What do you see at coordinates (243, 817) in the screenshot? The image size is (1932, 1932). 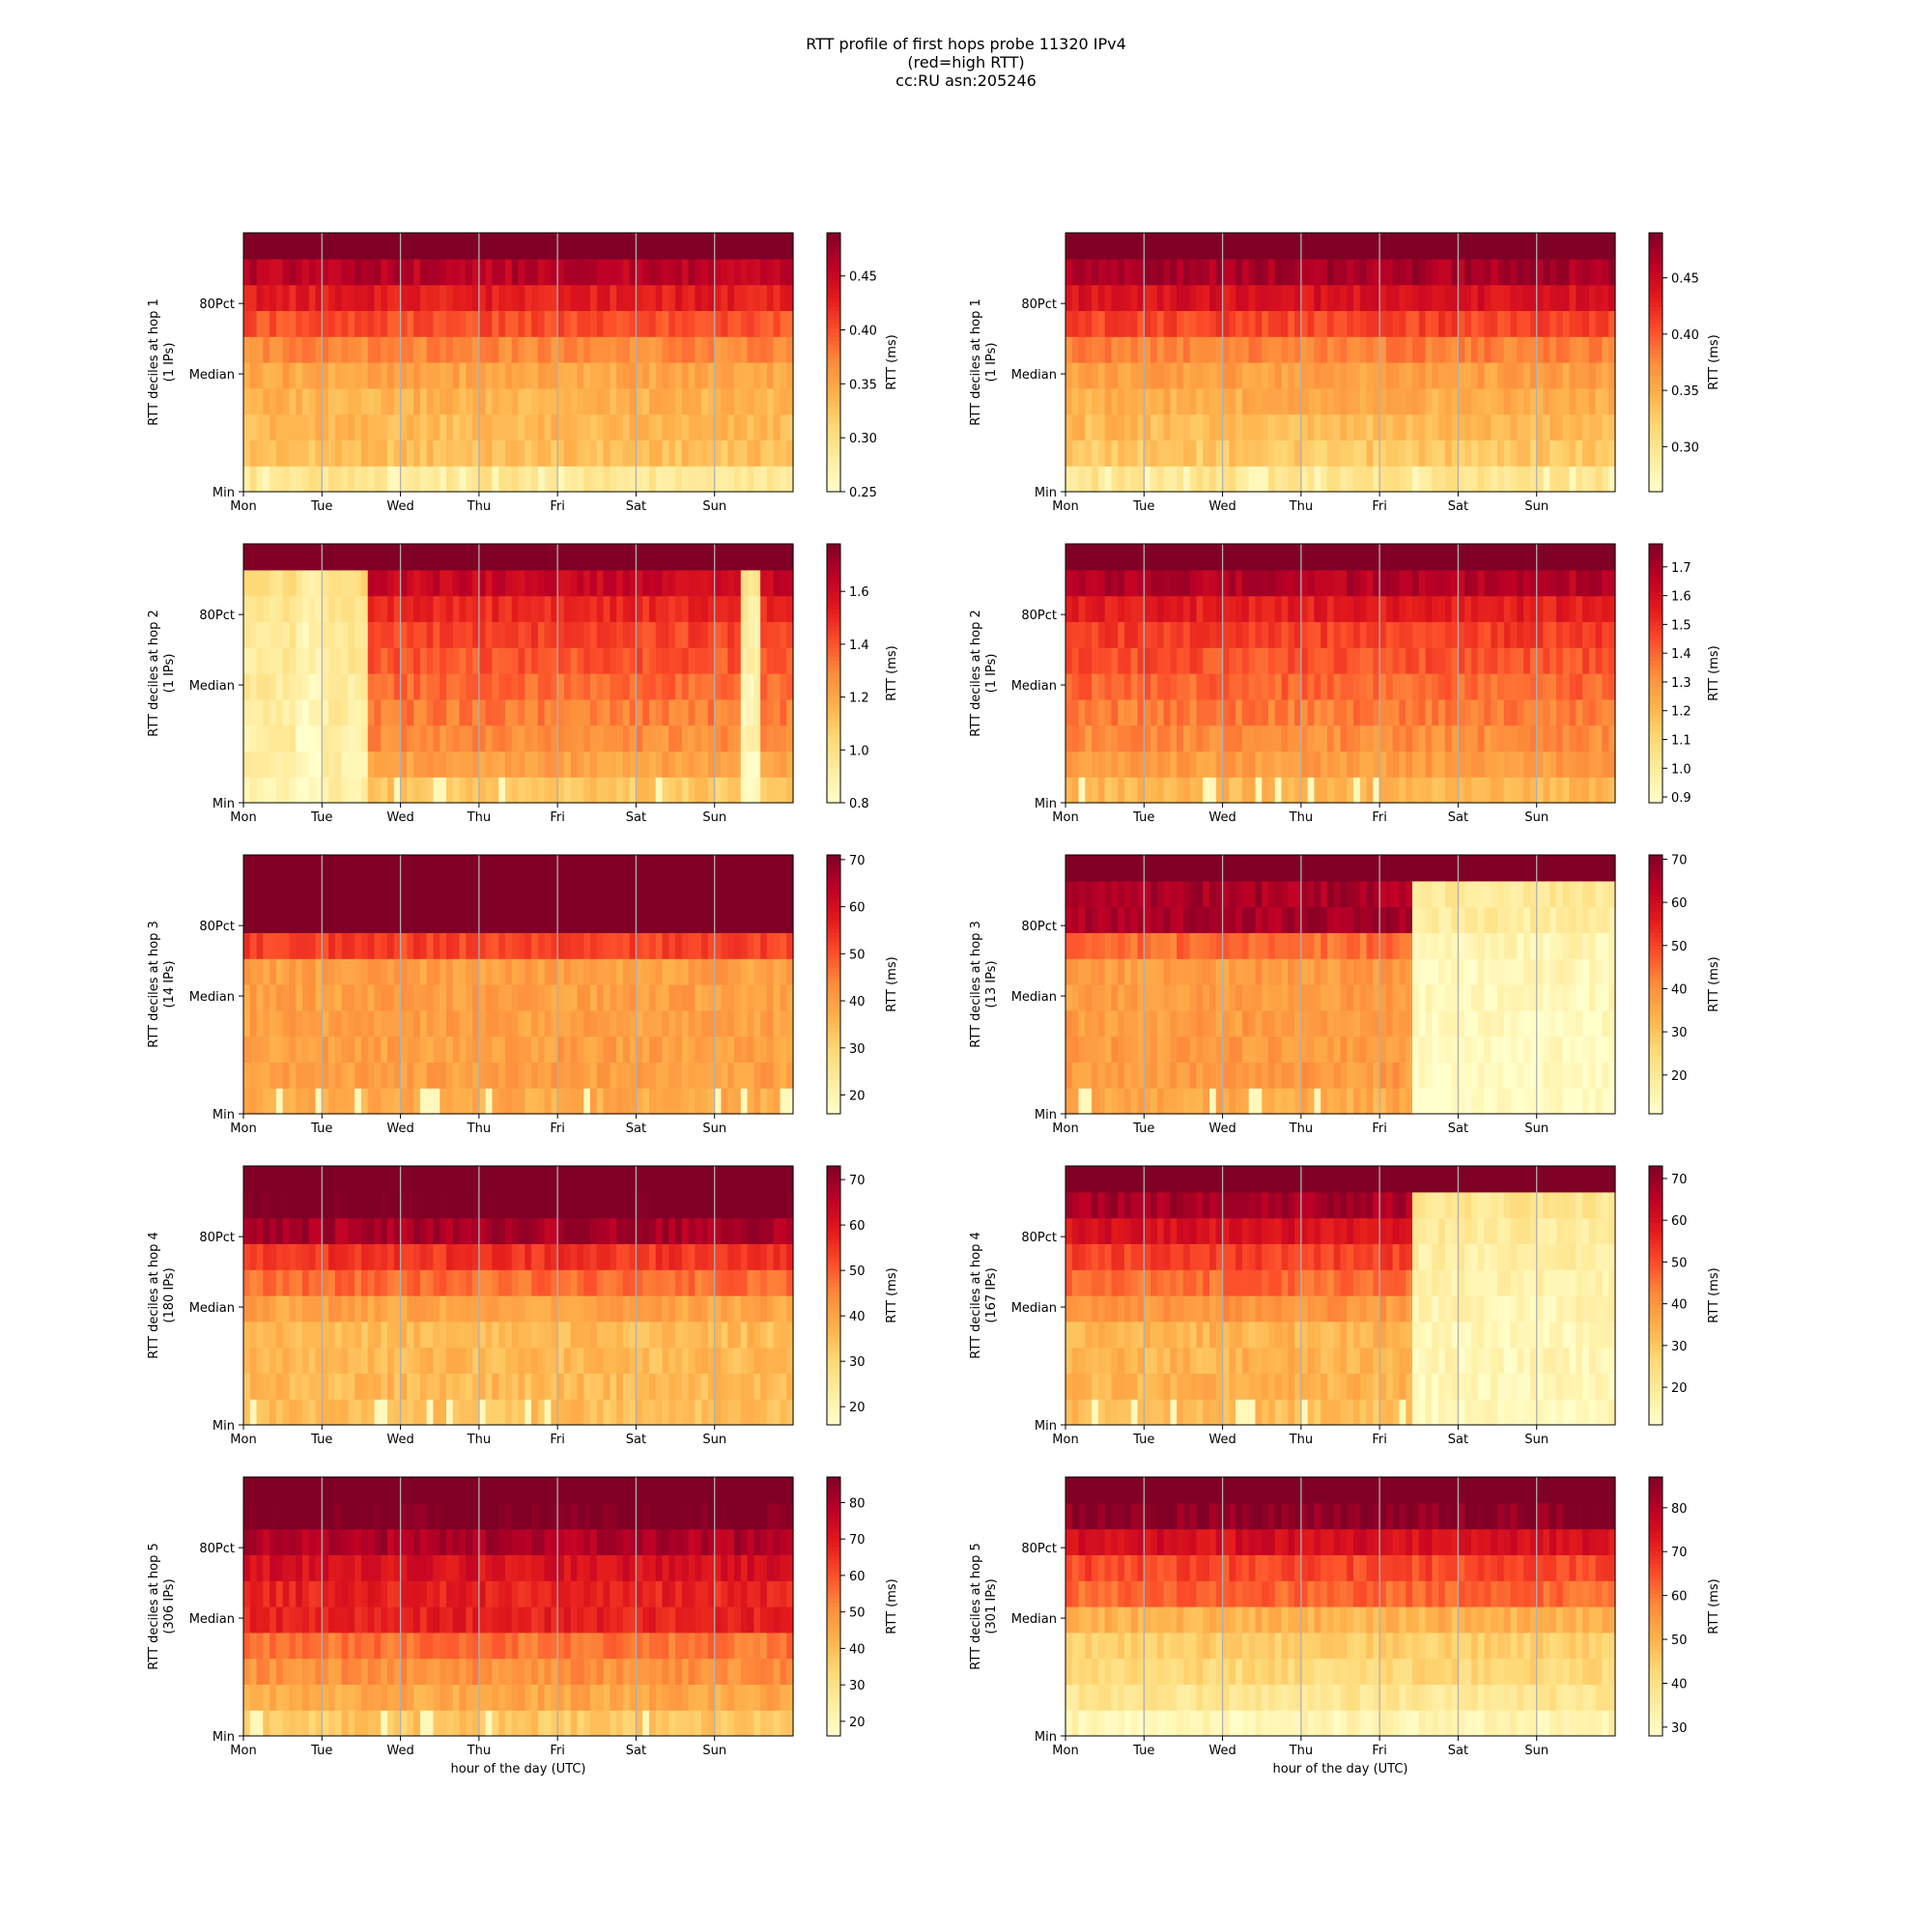 I see `x-tick-label: Mon` at bounding box center [243, 817].